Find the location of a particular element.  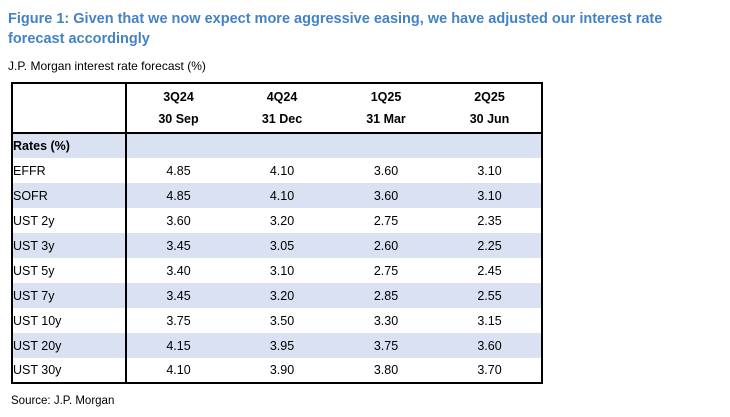

cell-value: 2.55 is located at coordinates (489, 295).